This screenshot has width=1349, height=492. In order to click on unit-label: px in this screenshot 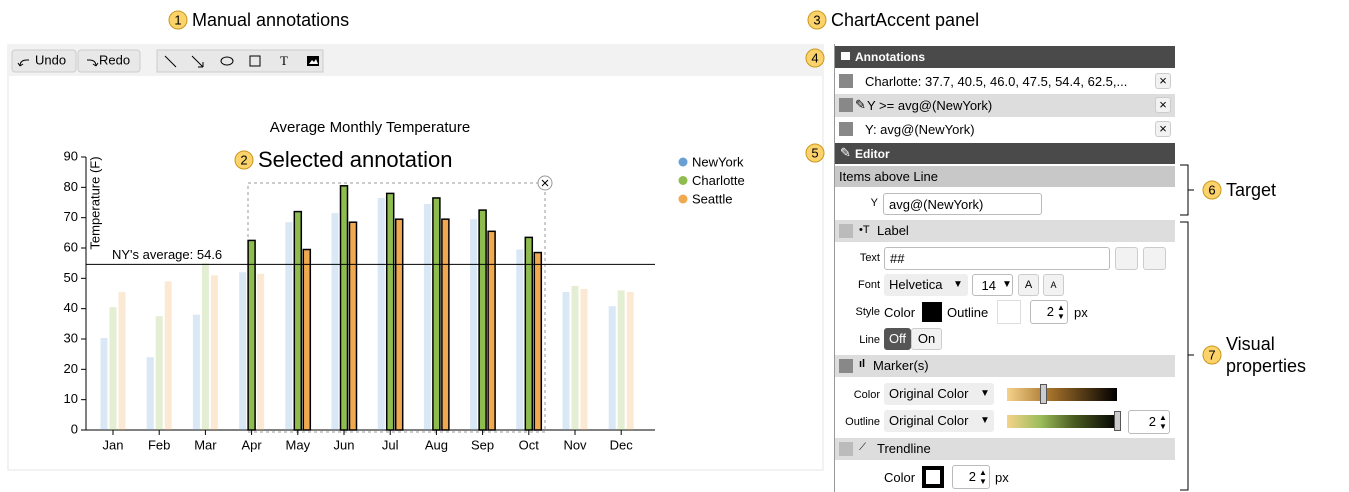, I will do `click(1081, 312)`.